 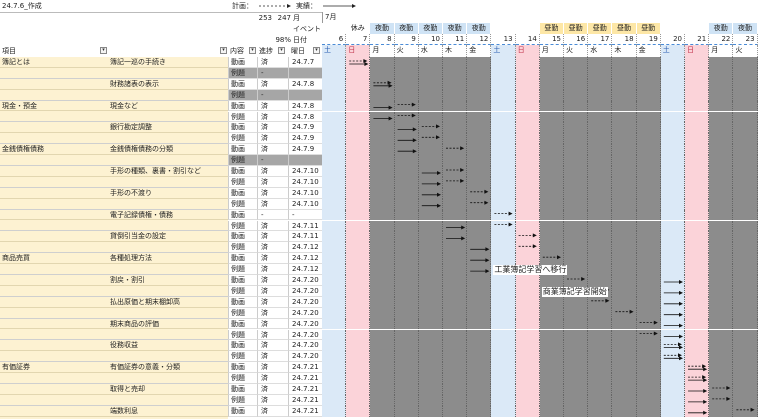 I want to click on item-filter-button: ▾, so click(x=103, y=50).